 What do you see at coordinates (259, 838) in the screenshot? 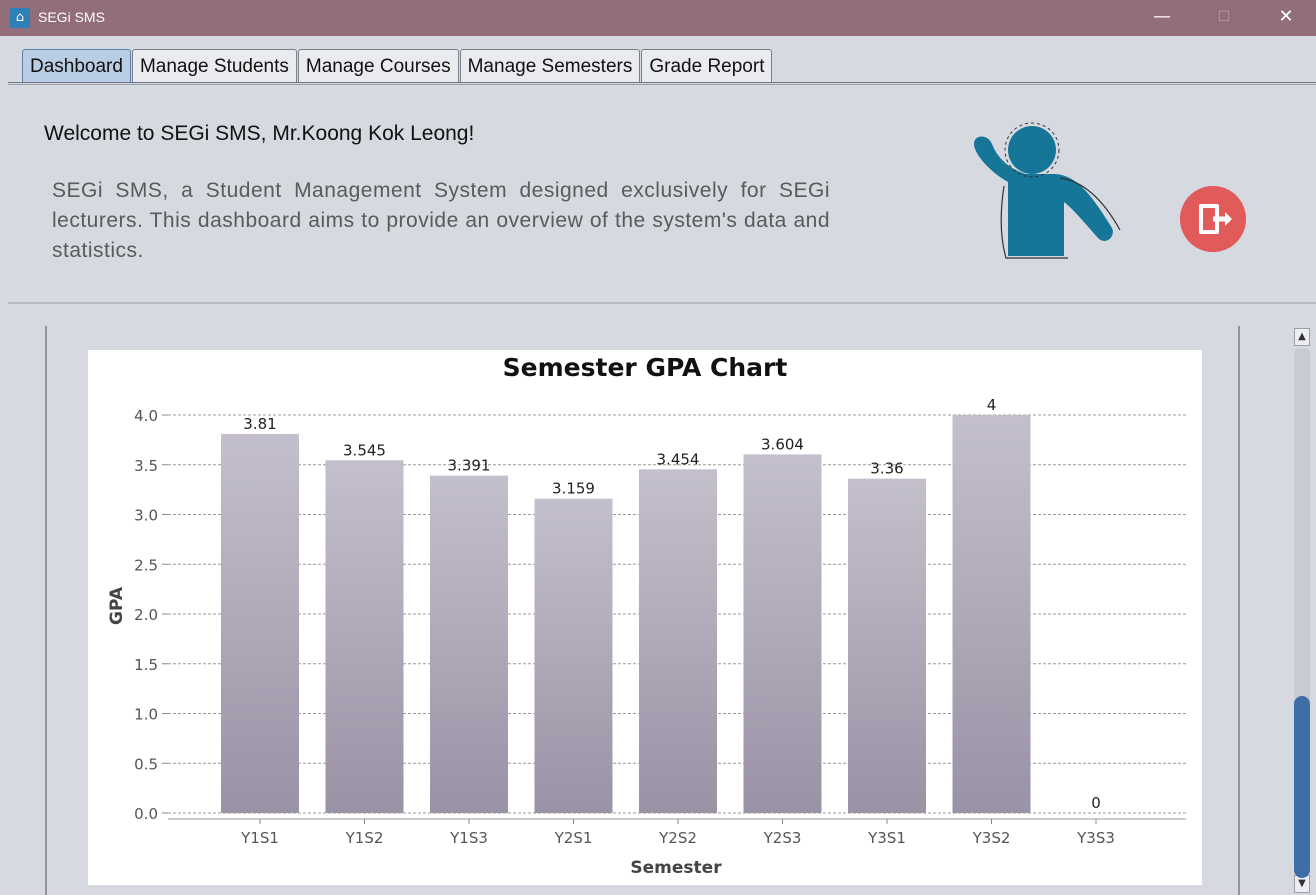
I see `x-tick-label: Y1S1` at bounding box center [259, 838].